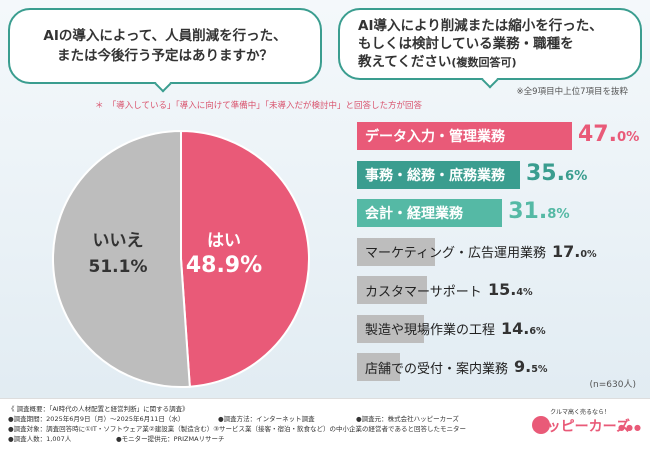  What do you see at coordinates (541, 425) in the screenshot?
I see `logo-face-icon` at bounding box center [541, 425].